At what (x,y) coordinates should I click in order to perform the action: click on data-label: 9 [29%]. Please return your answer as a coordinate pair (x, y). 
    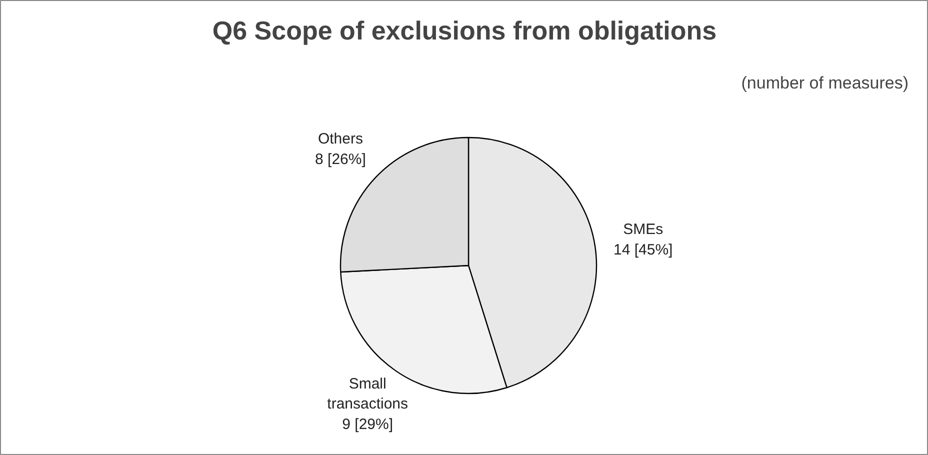
    Looking at the image, I should click on (368, 425).